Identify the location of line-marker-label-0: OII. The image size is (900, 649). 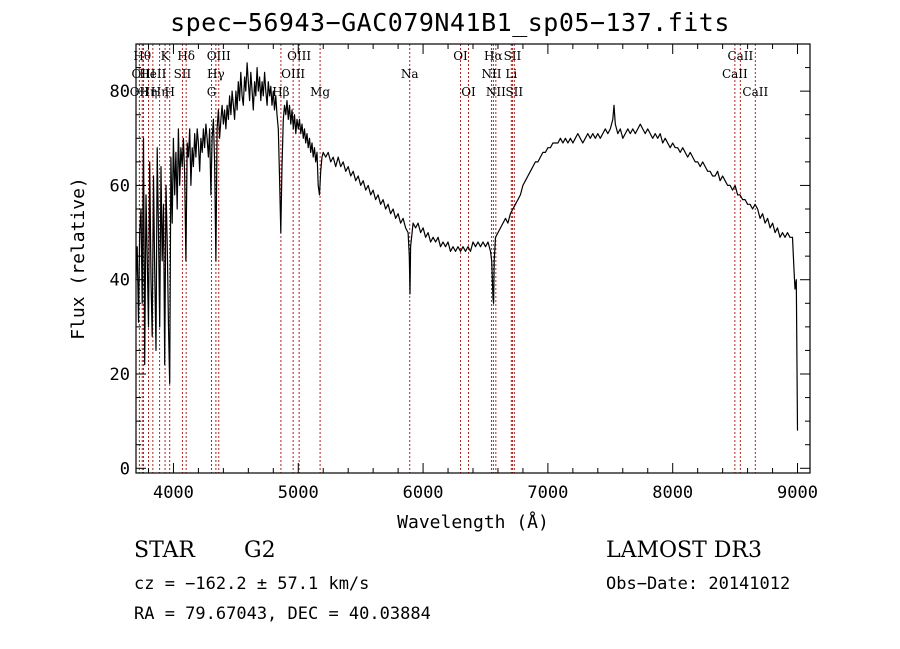
(140, 92).